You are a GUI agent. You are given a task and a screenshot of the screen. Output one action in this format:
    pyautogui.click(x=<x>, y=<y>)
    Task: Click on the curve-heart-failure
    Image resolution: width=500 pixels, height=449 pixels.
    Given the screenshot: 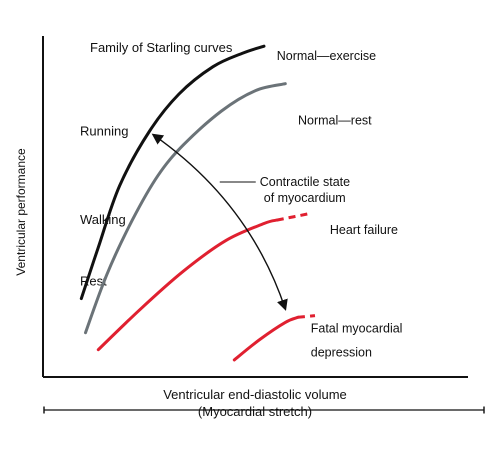 What is the action you would take?
    pyautogui.click(x=187, y=285)
    